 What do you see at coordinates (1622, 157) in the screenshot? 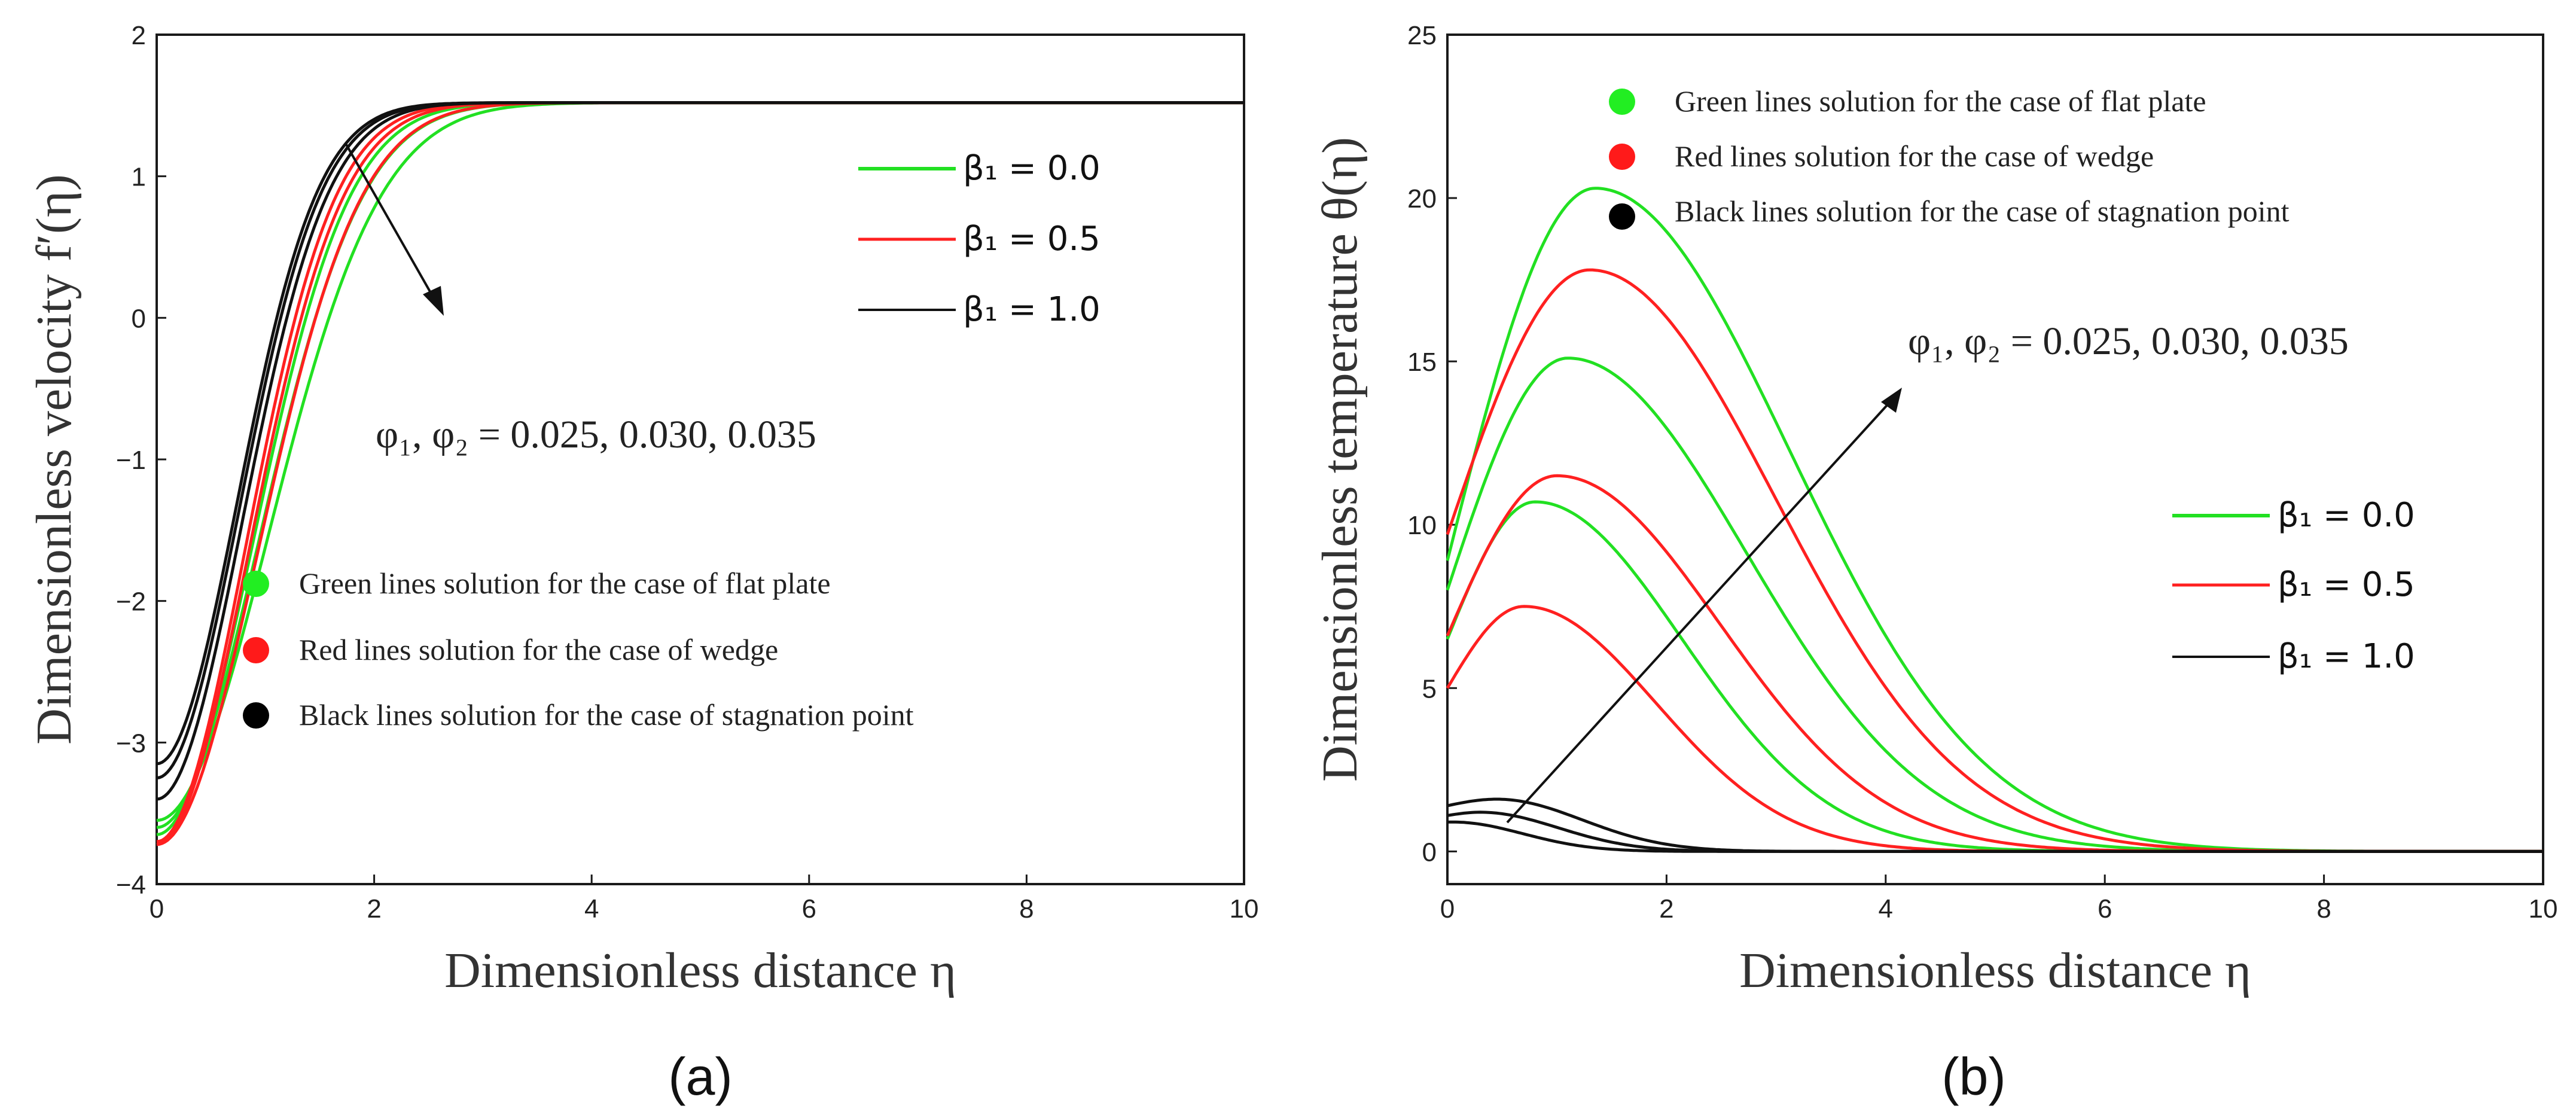
I see `legend-dot-red-b` at bounding box center [1622, 157].